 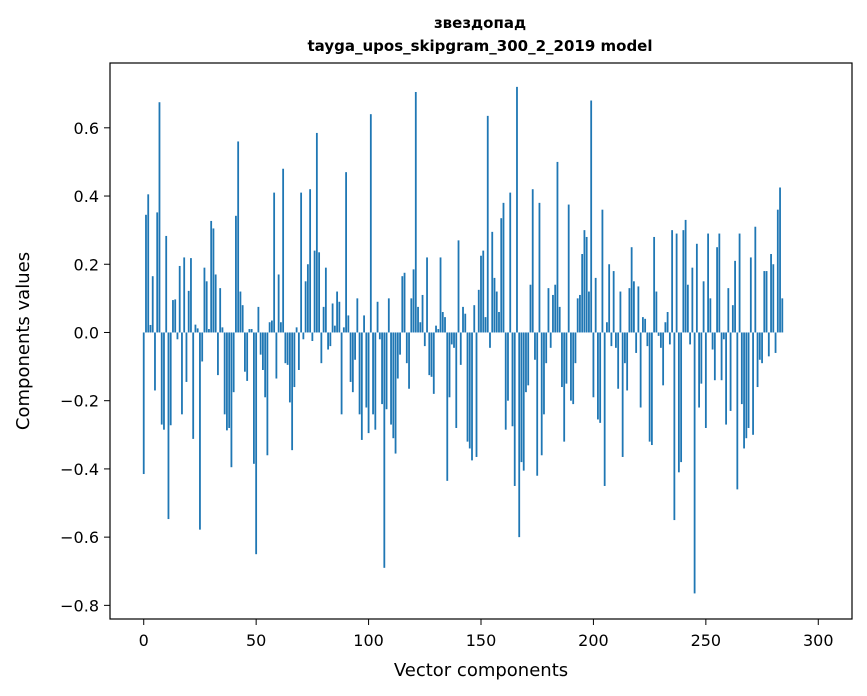 What do you see at coordinates (144, 640) in the screenshot?
I see `x-tick-label: 0` at bounding box center [144, 640].